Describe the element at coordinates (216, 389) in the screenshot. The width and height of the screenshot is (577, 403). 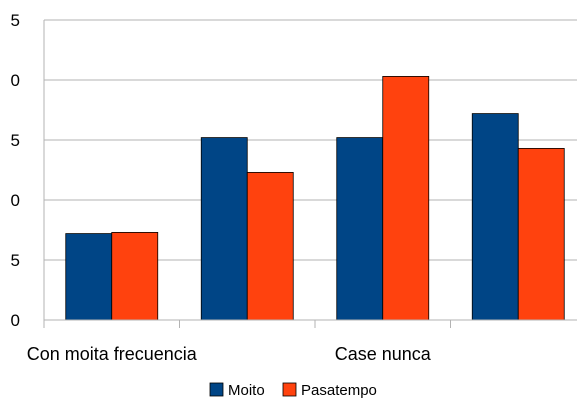
I see `legend-swatch-moito` at that location.